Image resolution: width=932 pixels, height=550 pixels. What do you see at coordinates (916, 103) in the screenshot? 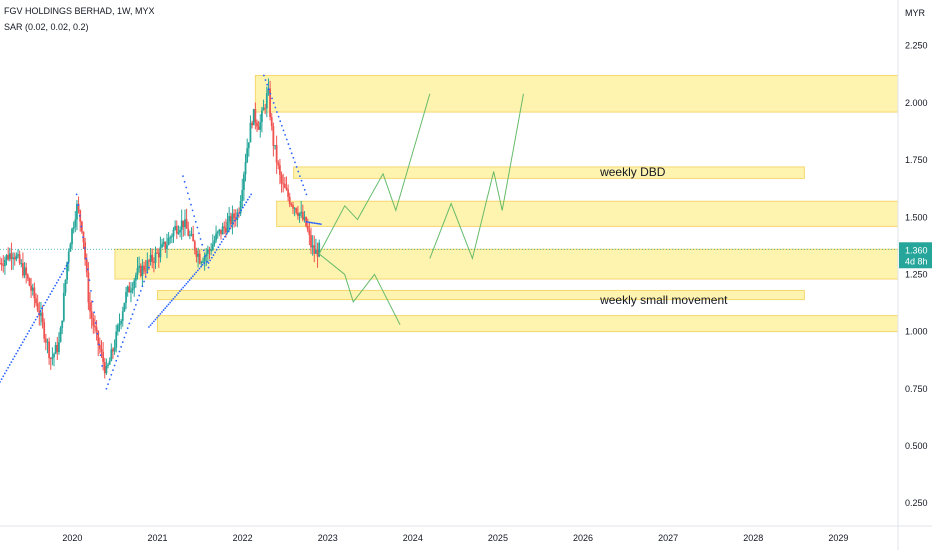
I see `y-tick-label: 2.000` at bounding box center [916, 103].